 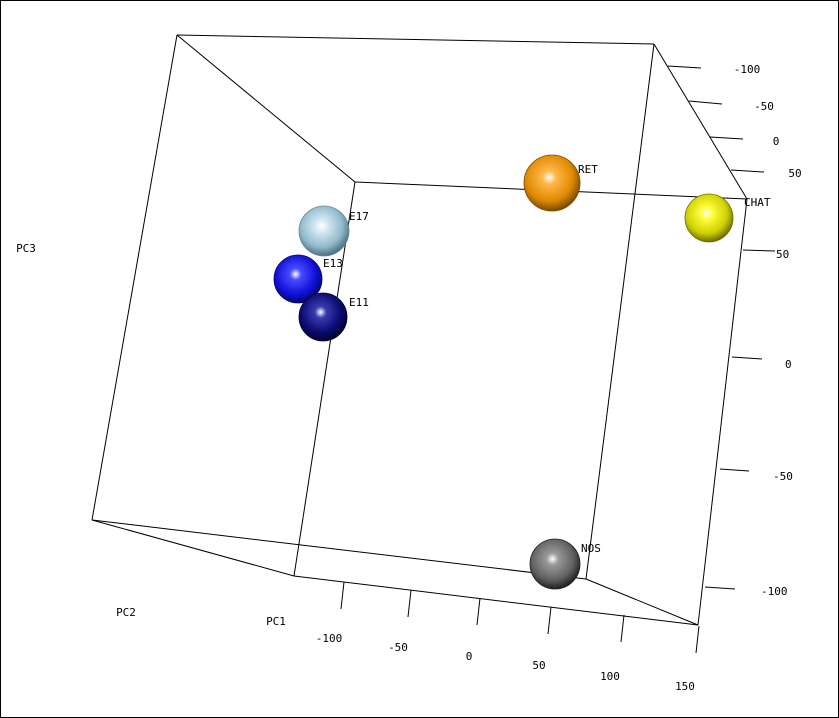 I want to click on point-e13, so click(x=298, y=279).